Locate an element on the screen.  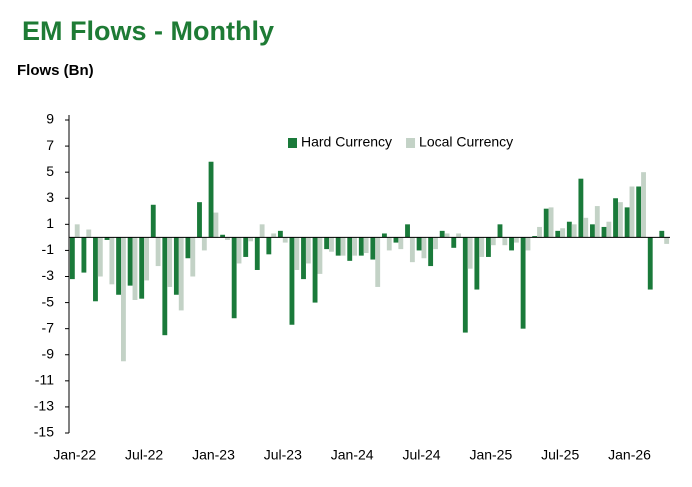
x-tick-label: Jul-22 is located at coordinates (144, 455).